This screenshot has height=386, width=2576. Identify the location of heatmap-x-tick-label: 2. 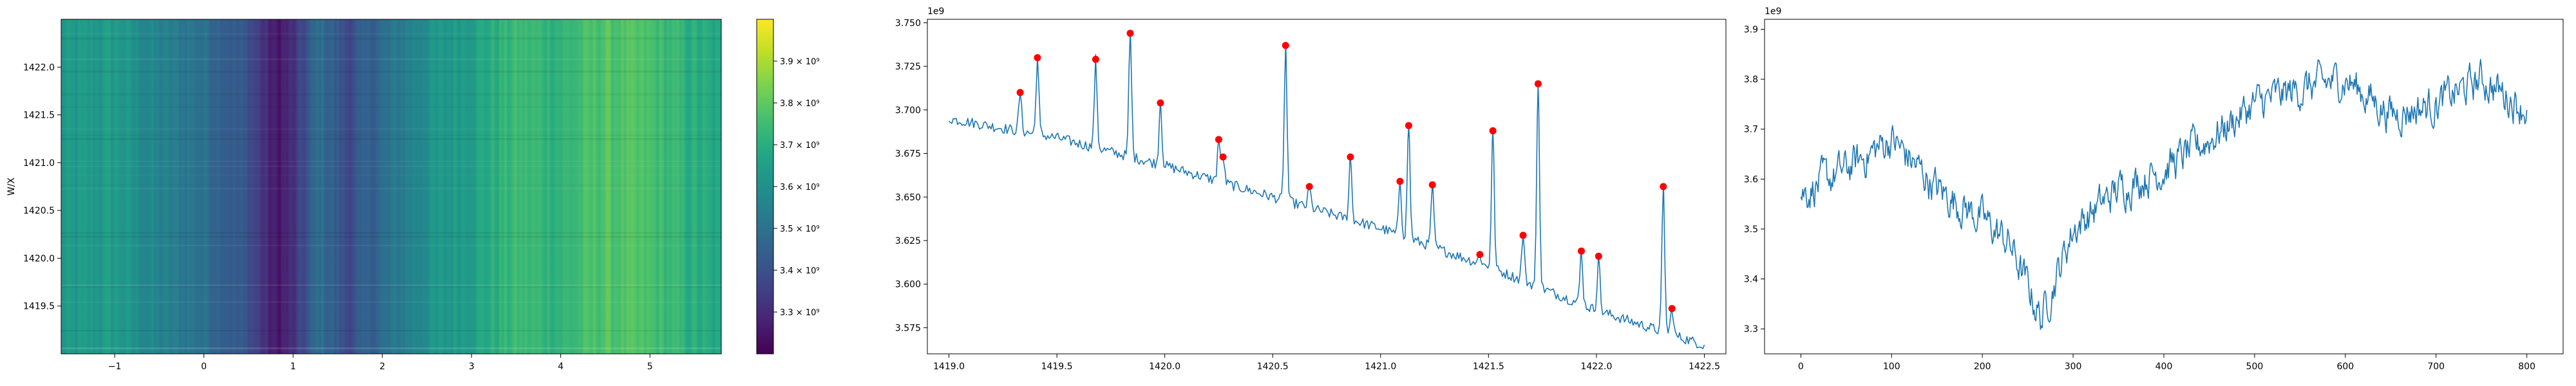
(382, 367).